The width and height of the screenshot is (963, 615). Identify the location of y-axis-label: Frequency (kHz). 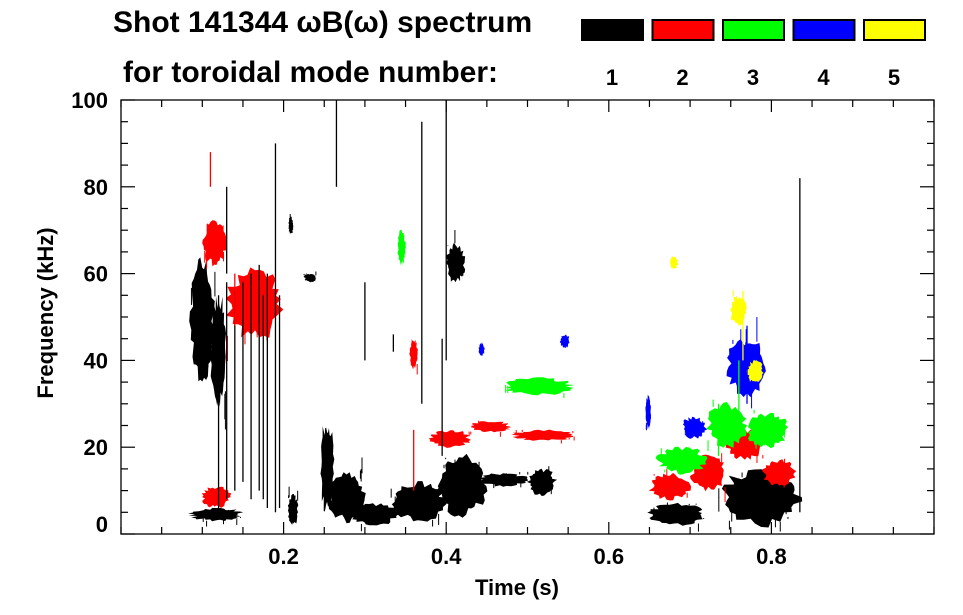
(45, 313).